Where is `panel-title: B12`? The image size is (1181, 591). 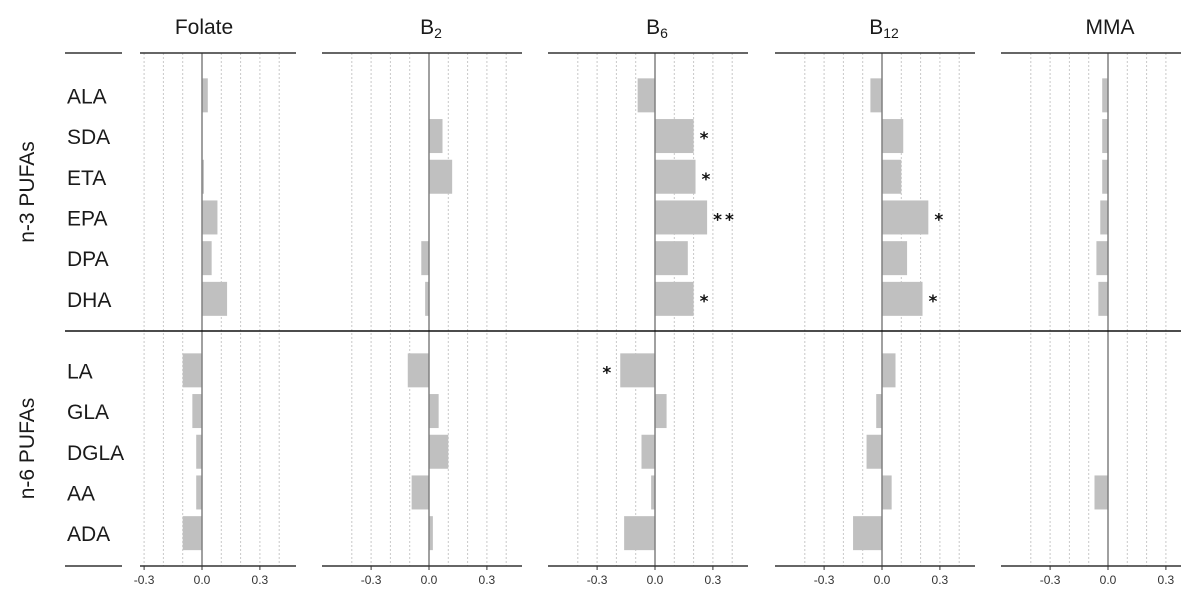 panel-title: B12 is located at coordinates (884, 28).